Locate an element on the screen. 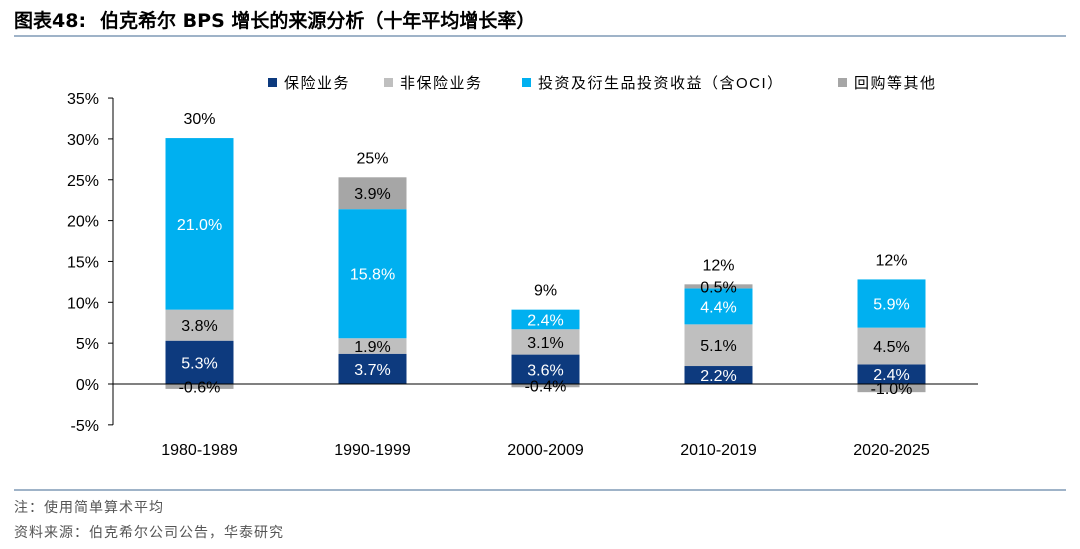 This screenshot has width=1080, height=549. y-tick-label: 25% is located at coordinates (83, 181).